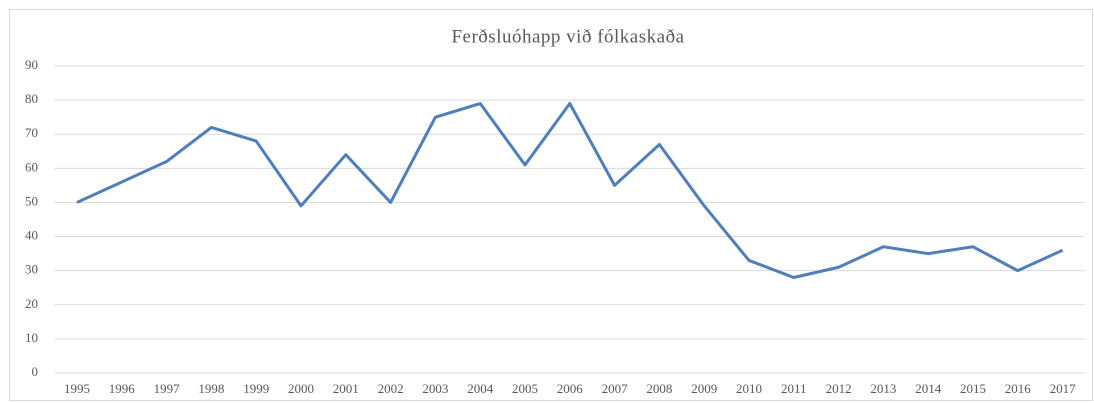  What do you see at coordinates (391, 388) in the screenshot?
I see `x-tick-label: 2002` at bounding box center [391, 388].